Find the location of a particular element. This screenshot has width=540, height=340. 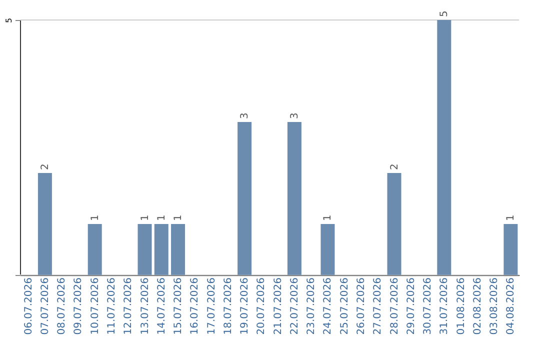

x-tick-label: 28.07.2026 is located at coordinates (394, 306).